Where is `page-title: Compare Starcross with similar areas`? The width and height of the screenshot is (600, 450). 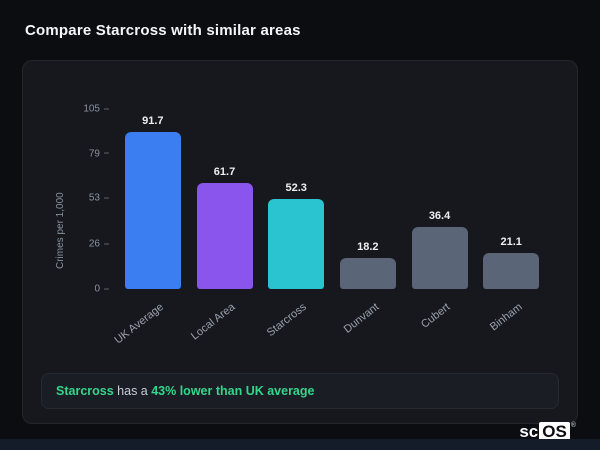
page-title: Compare Starcross with similar areas is located at coordinates (163, 30).